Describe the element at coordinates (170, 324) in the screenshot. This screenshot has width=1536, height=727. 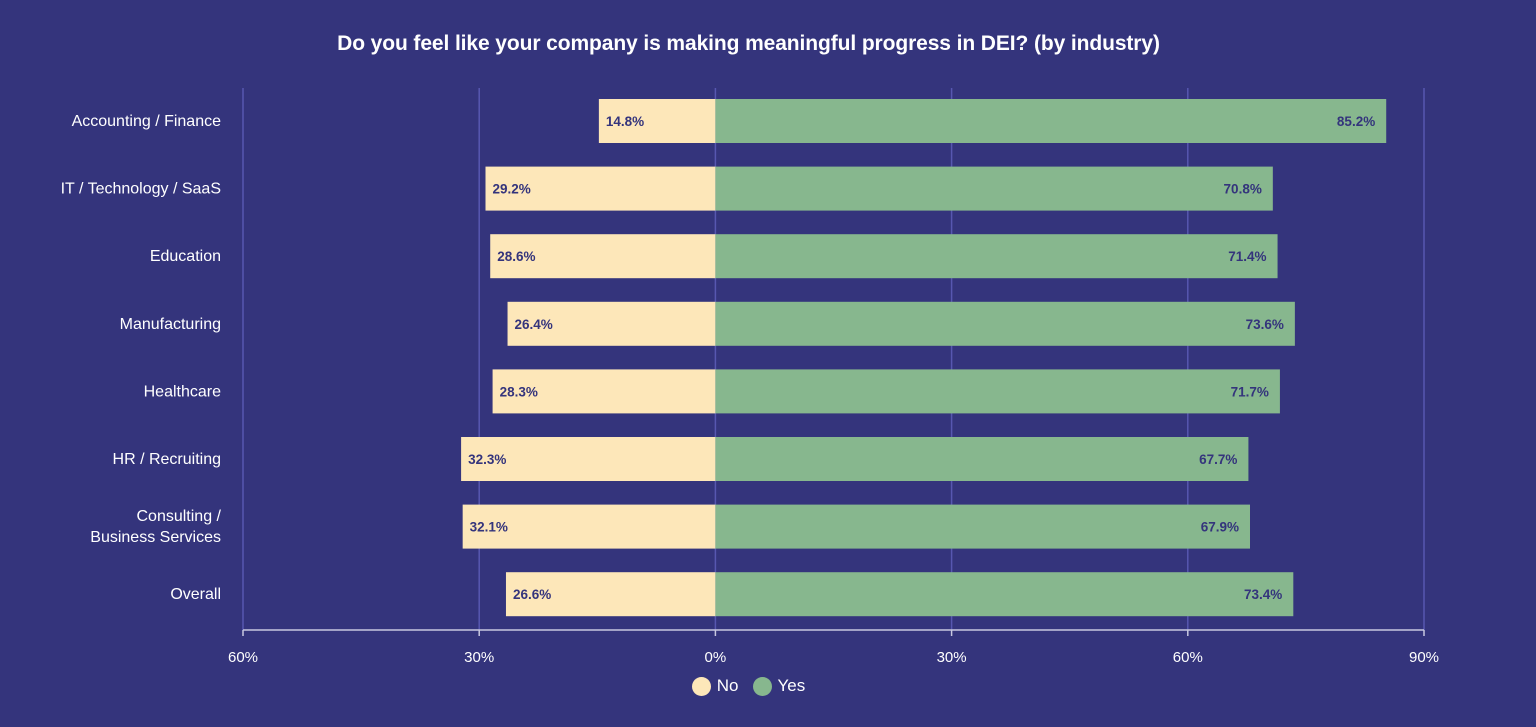
I see `category-label: Manufacturing` at that location.